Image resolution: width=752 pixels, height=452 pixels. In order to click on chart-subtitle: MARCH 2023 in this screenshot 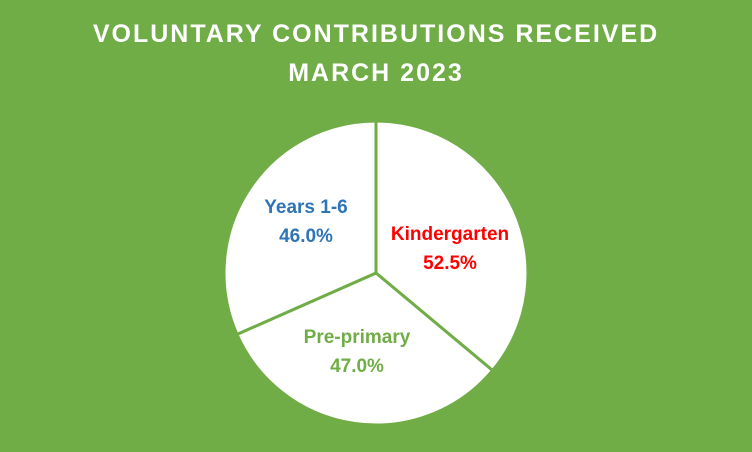, I will do `click(376, 73)`.